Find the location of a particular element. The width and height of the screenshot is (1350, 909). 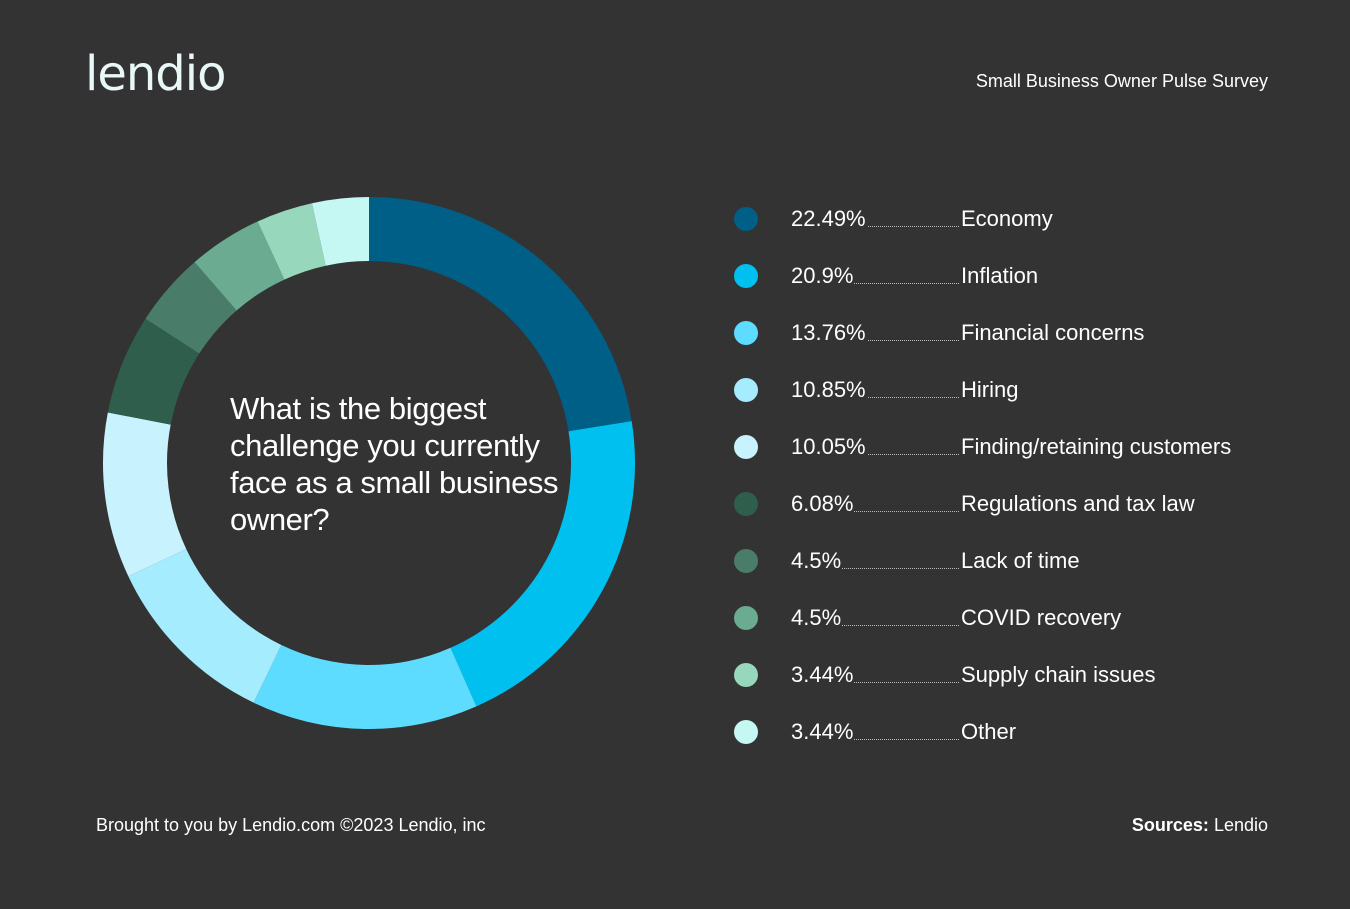

legend-label: Hiring is located at coordinates (990, 389).